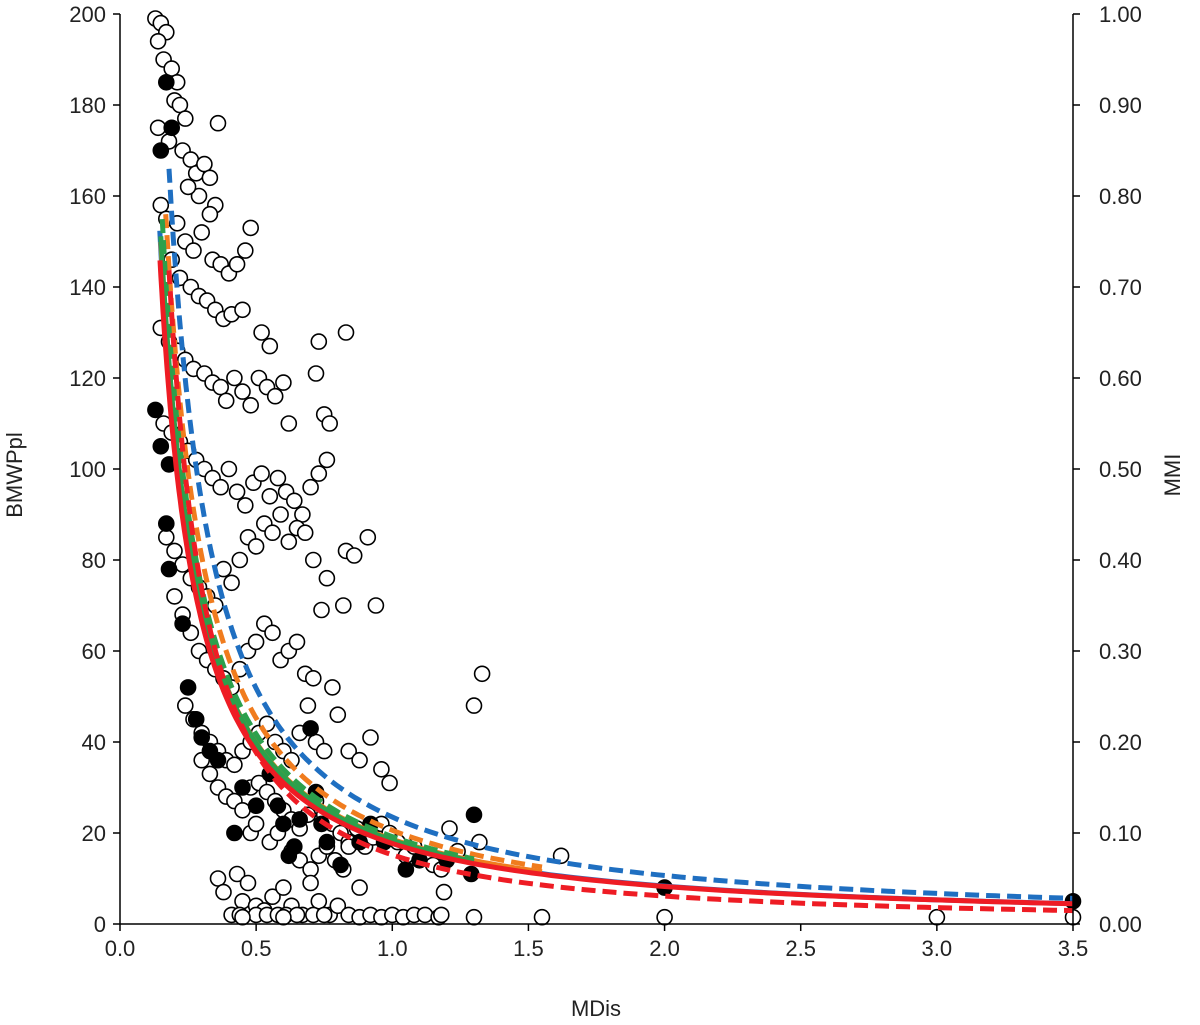 The image size is (1200, 1025). I want to click on x-tick-label: 3.0, so click(937, 948).